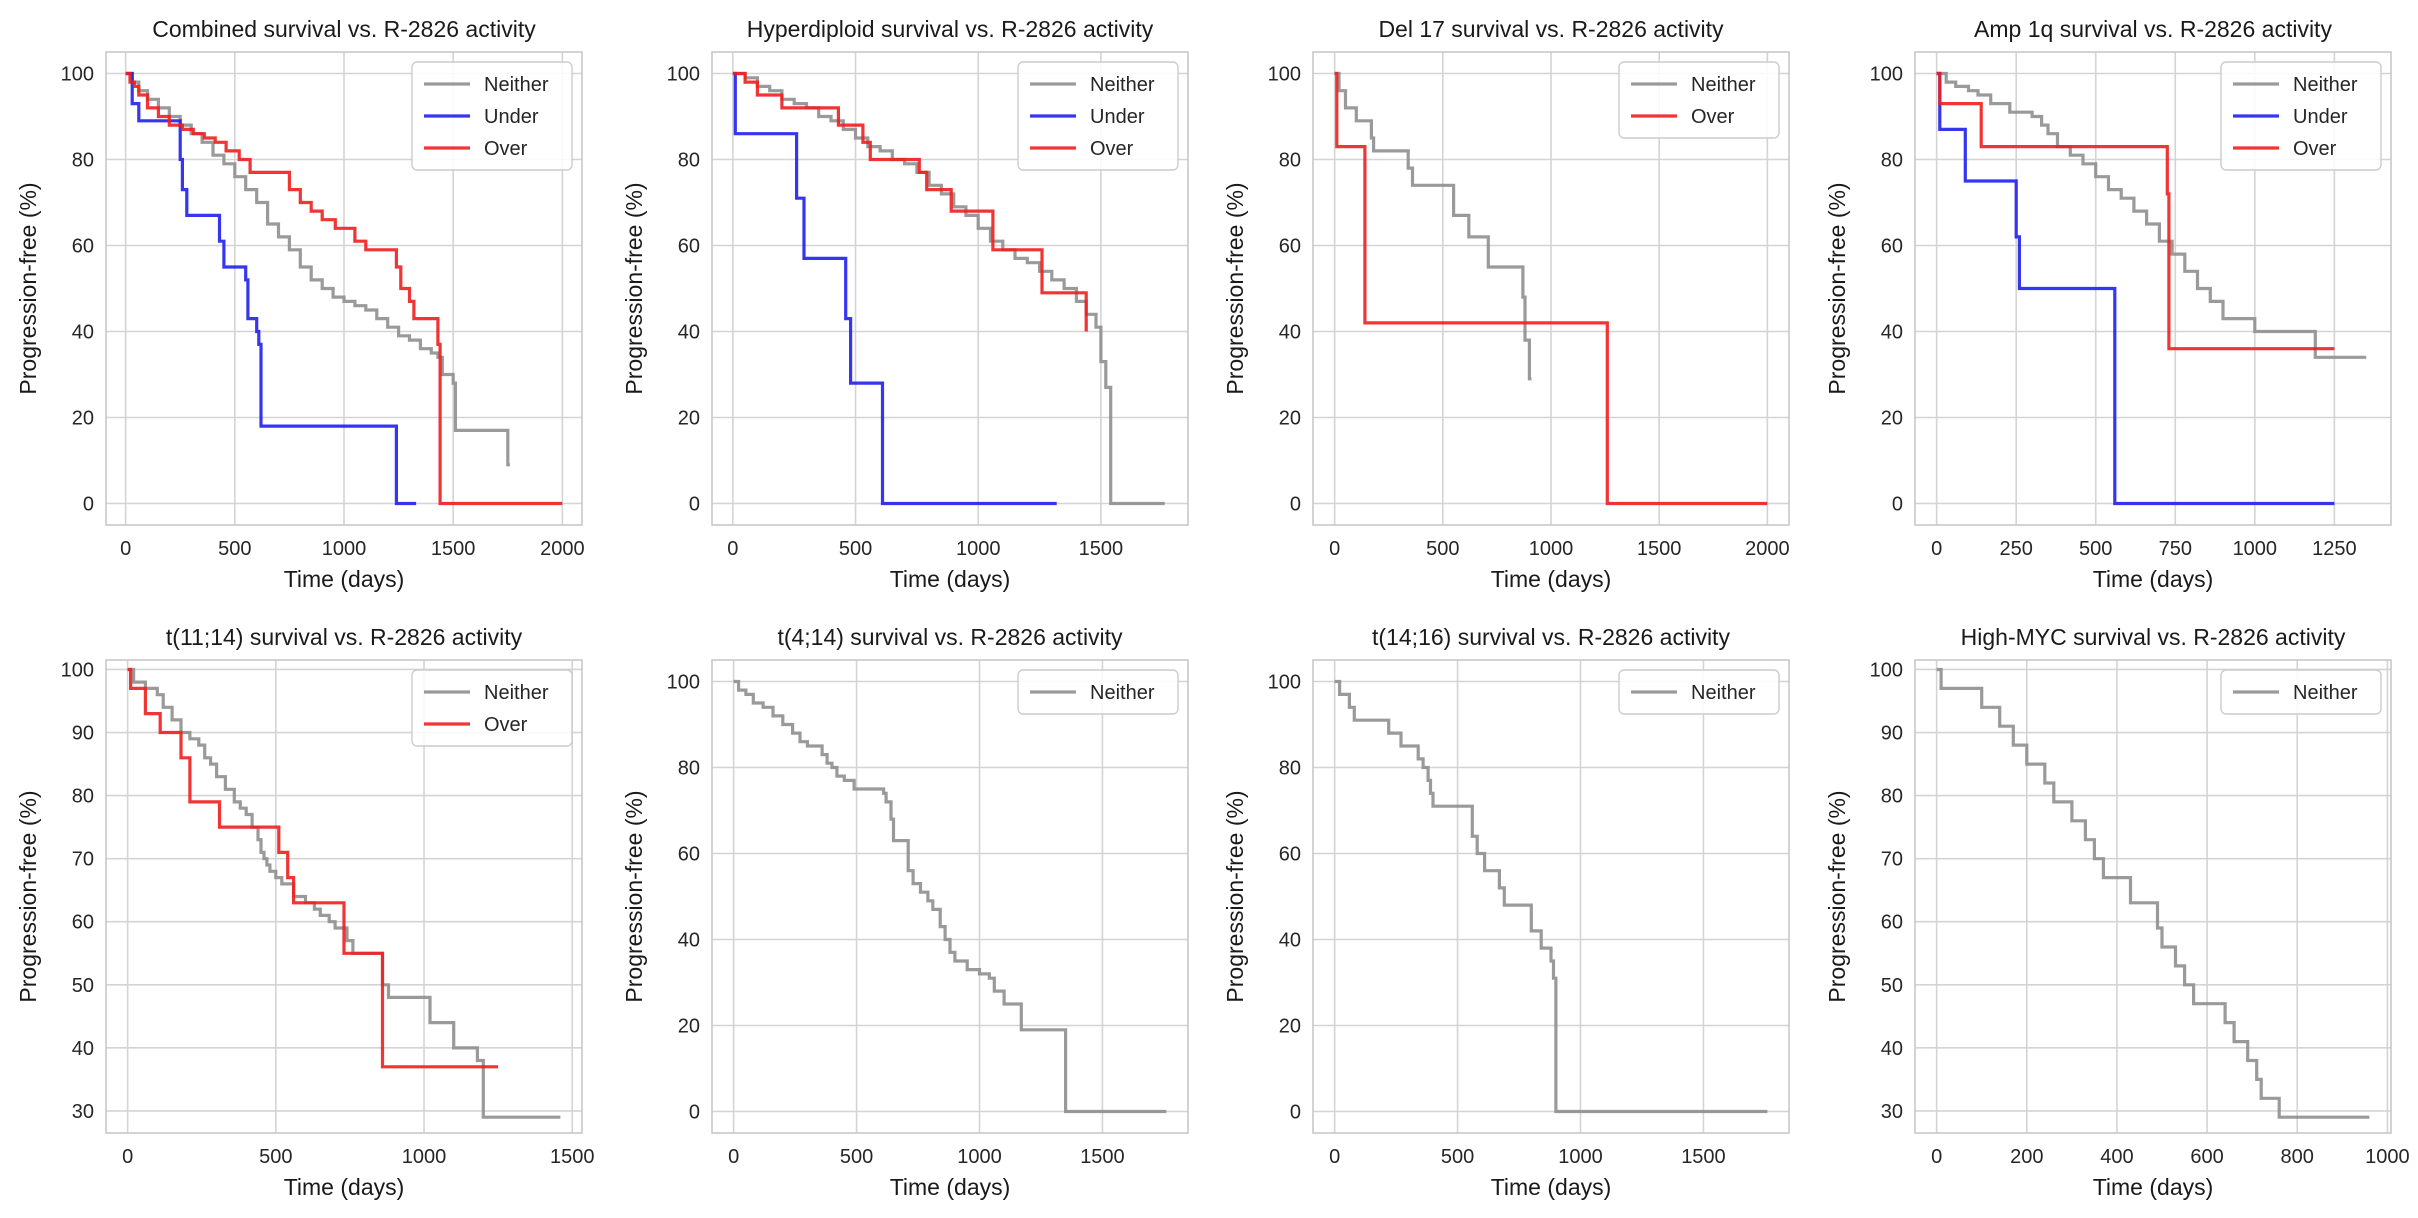  I want to click on legend: Neither Over, so click(1699, 100).